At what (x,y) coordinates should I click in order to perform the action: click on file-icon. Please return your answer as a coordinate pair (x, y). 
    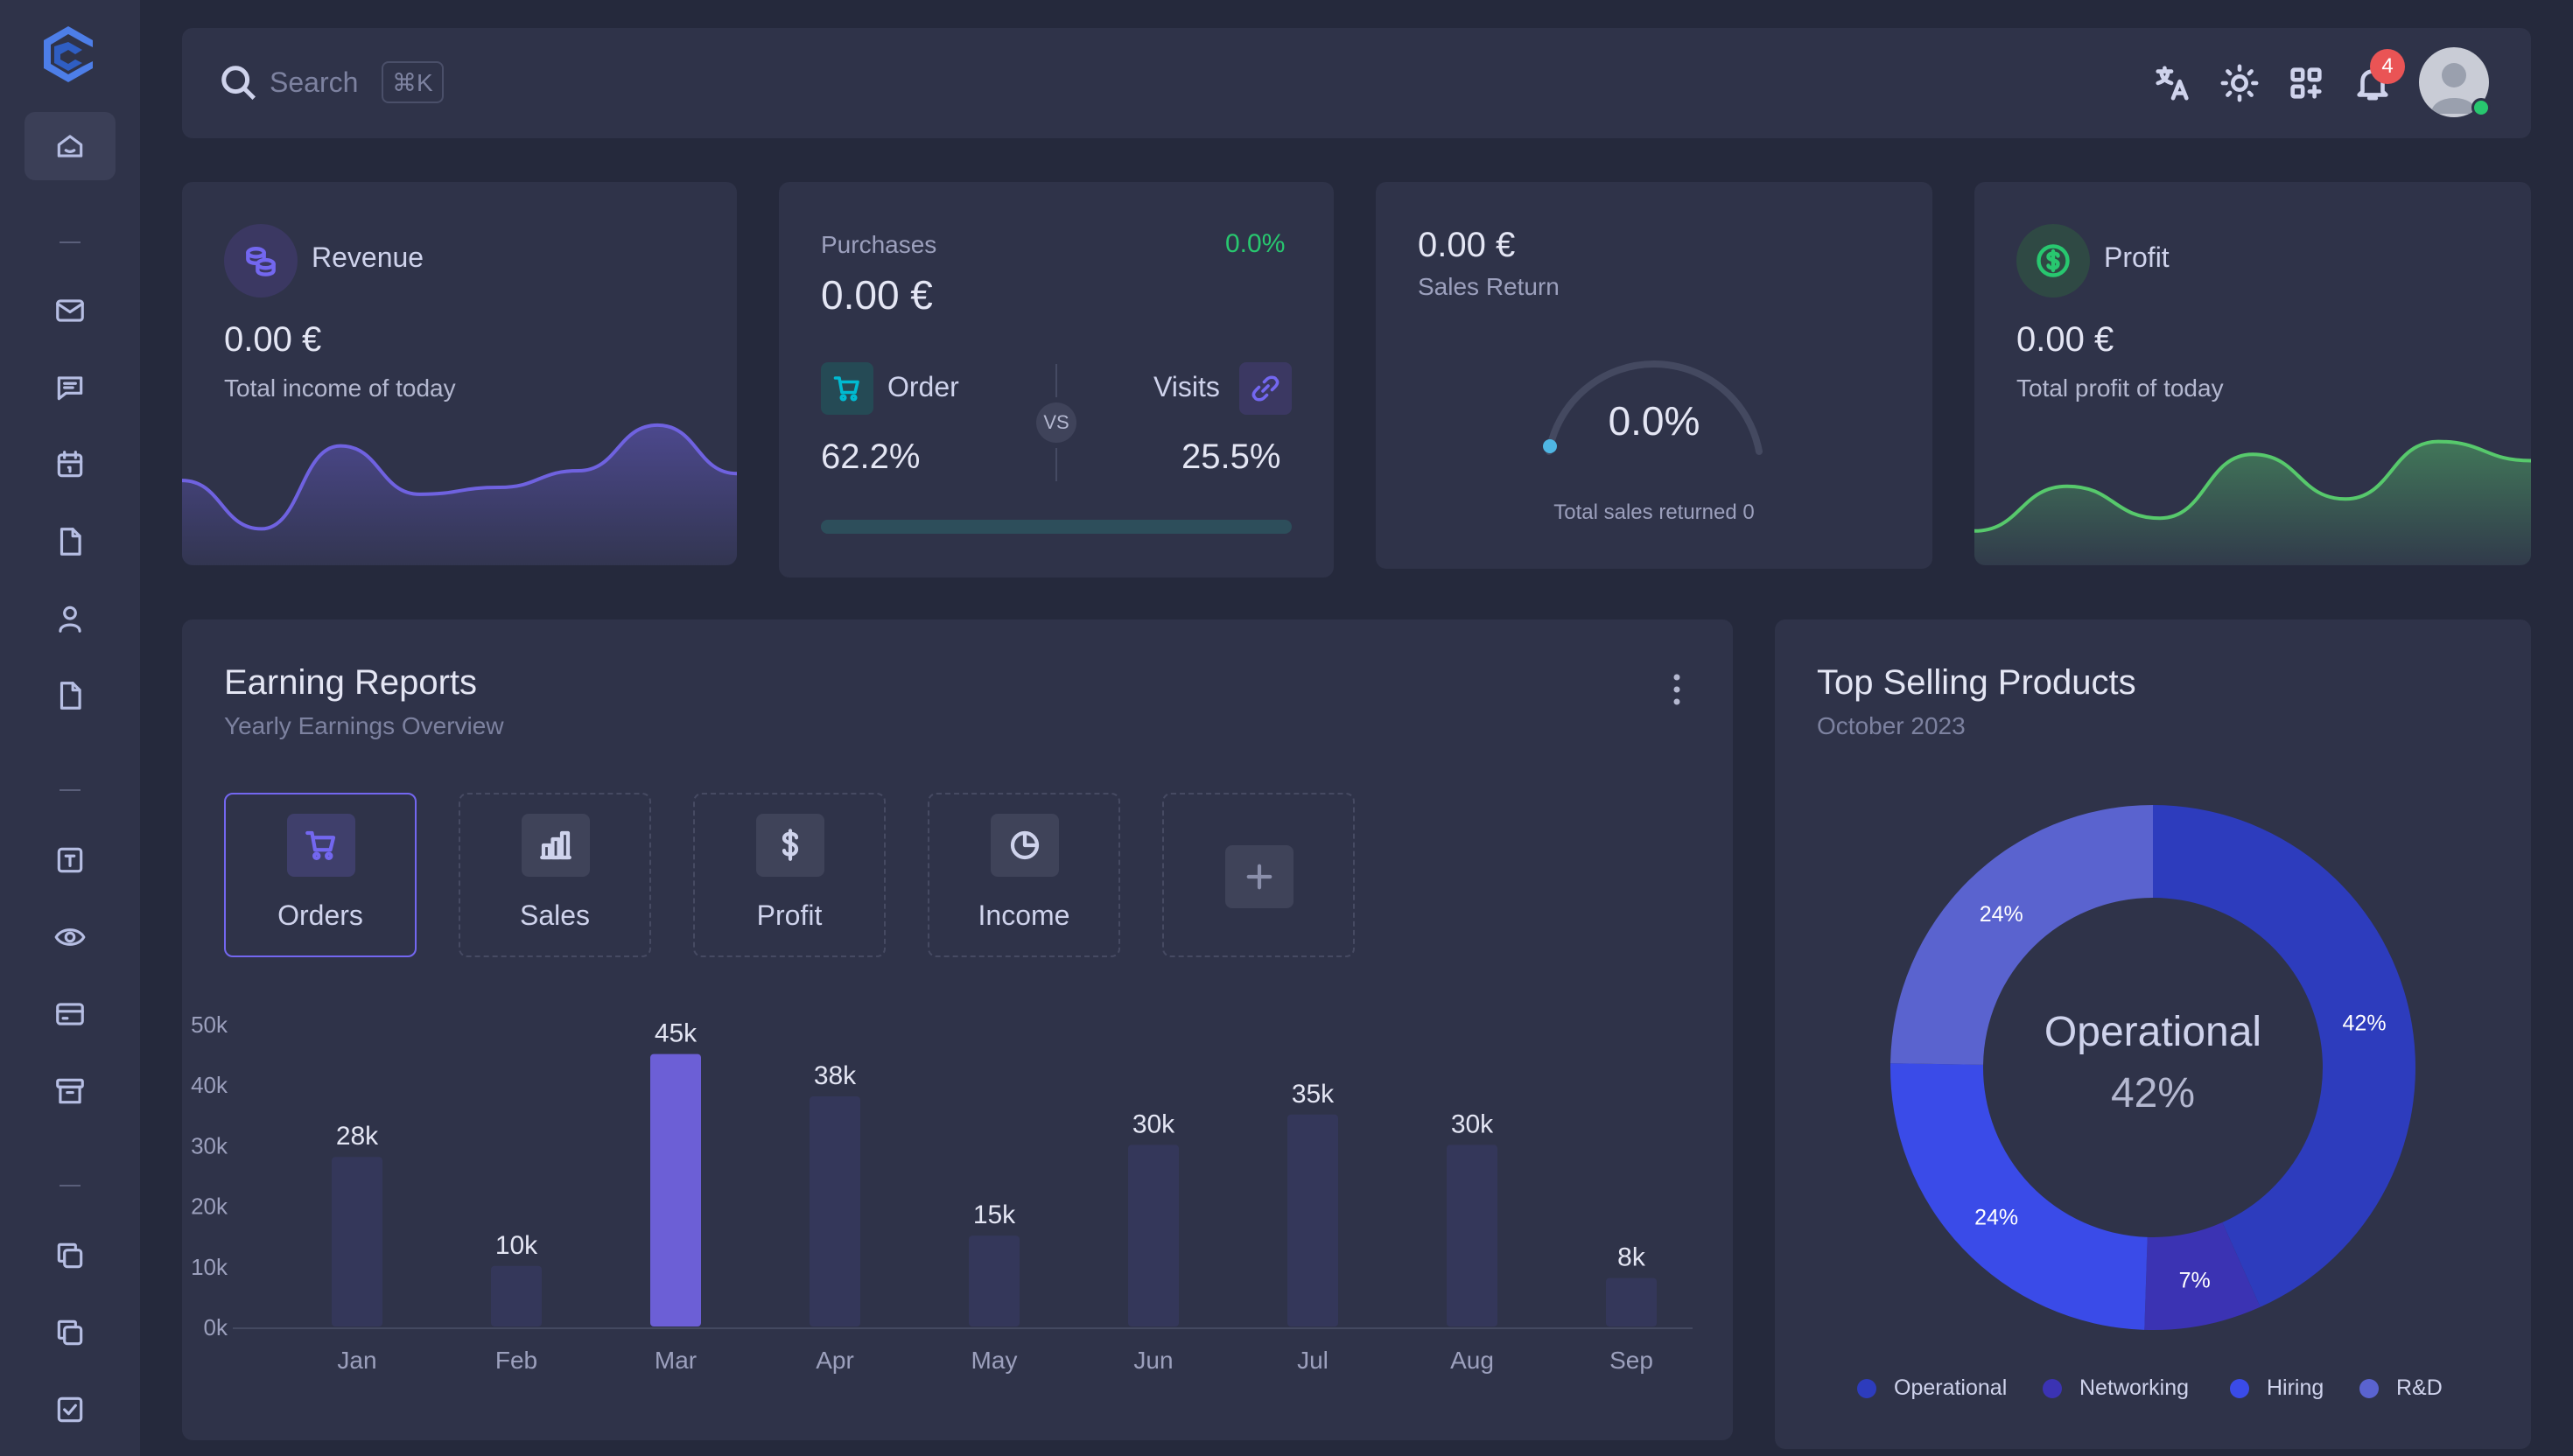
    Looking at the image, I should click on (70, 542).